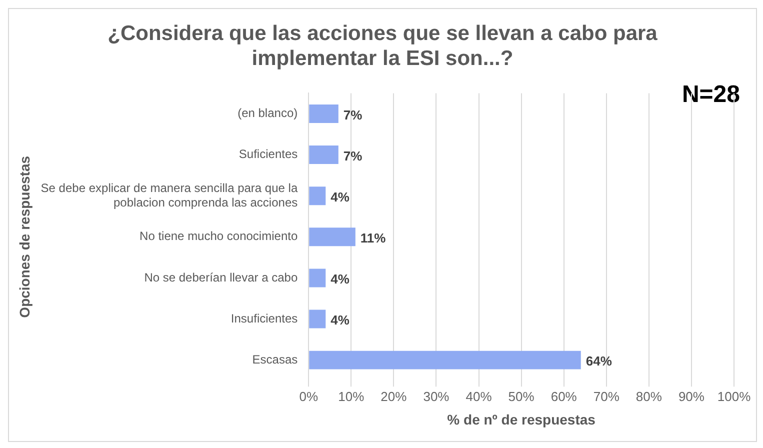 Image resolution: width=763 pixels, height=448 pixels. I want to click on data-label: 11%, so click(373, 238).